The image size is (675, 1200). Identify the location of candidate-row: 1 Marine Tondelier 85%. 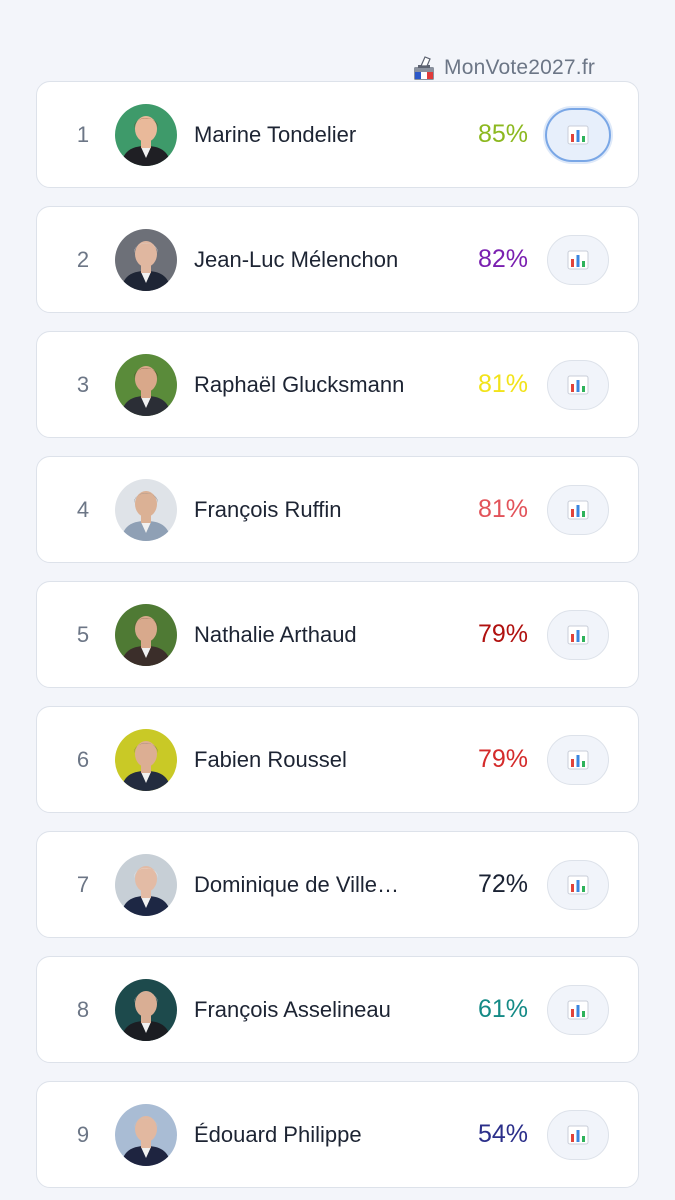
(337, 134).